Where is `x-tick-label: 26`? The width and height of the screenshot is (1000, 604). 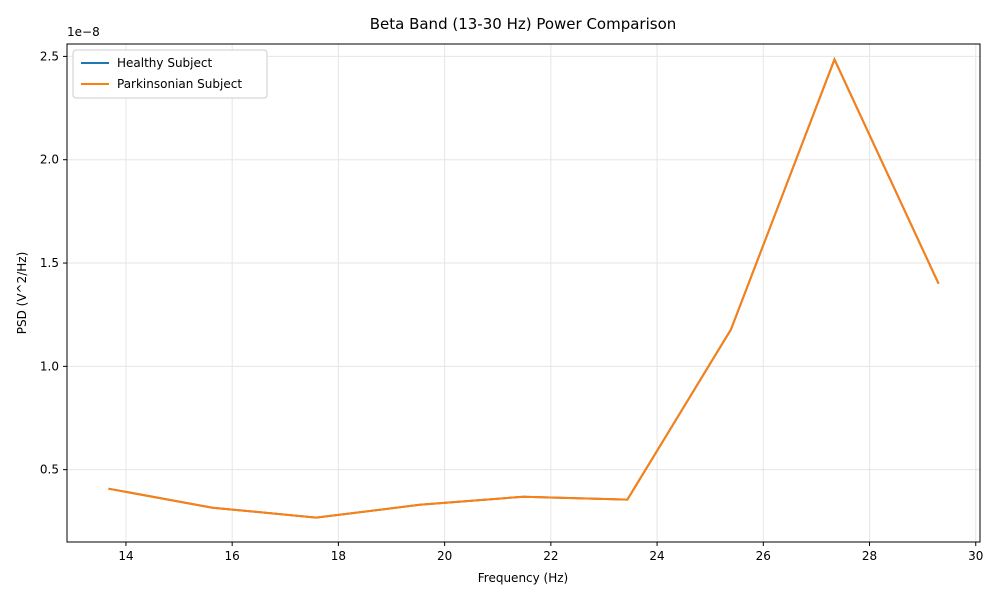 x-tick-label: 26 is located at coordinates (763, 556).